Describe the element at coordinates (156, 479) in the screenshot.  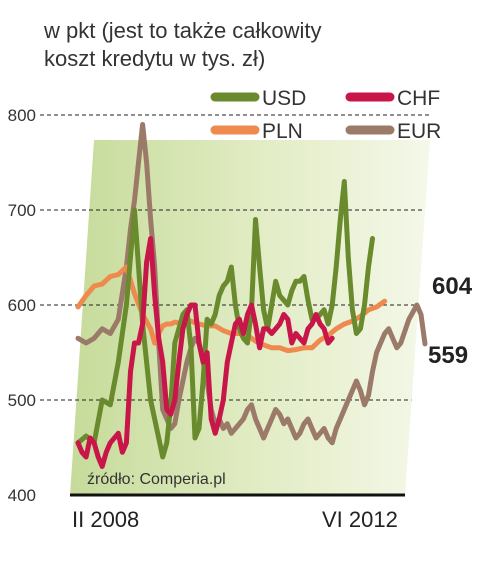
I see `source-note: źródło: Comperia.pl` at that location.